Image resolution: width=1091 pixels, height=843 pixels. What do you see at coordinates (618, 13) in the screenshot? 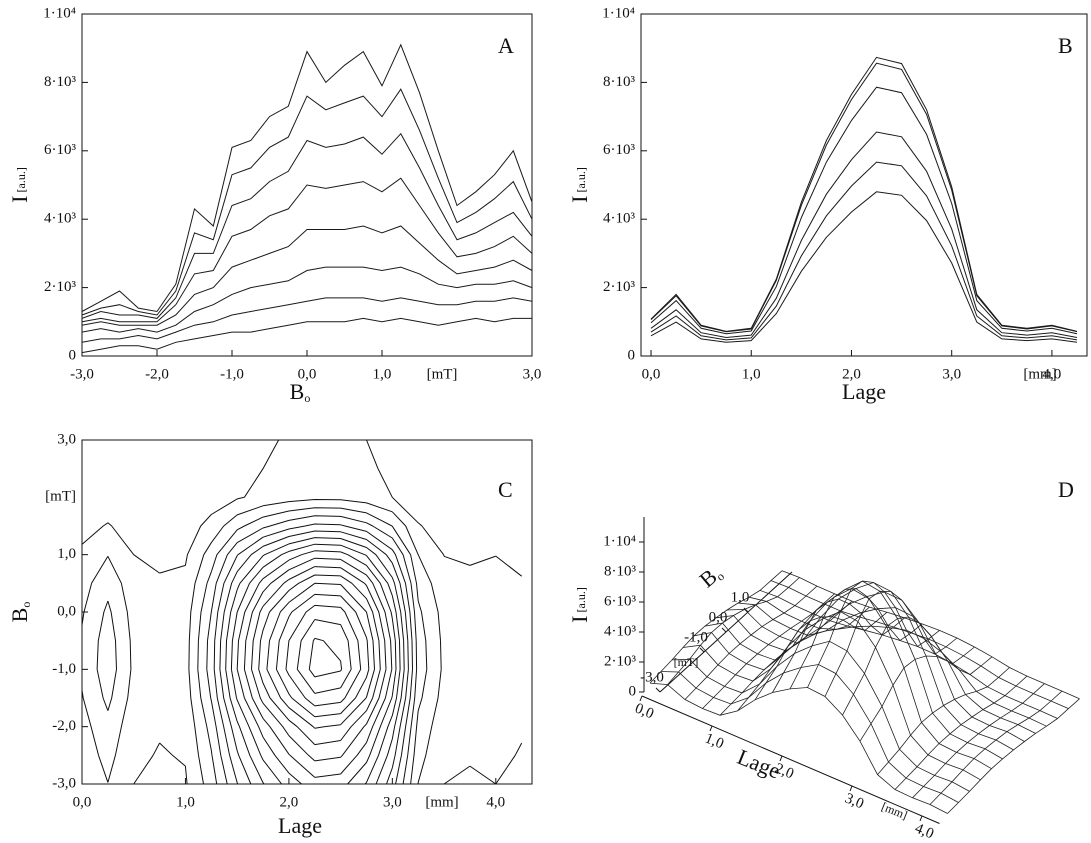
I see `y-tick-label: 1·10⁴` at bounding box center [618, 13].